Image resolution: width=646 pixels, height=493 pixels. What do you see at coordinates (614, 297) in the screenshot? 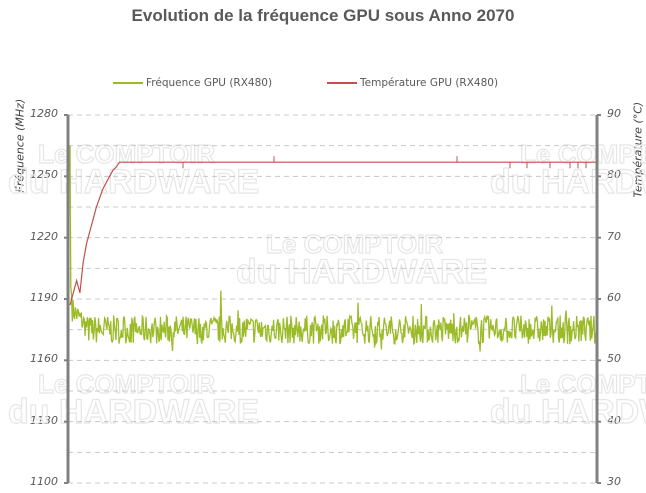
I see `y-right-tick-label: 60` at bounding box center [614, 297].